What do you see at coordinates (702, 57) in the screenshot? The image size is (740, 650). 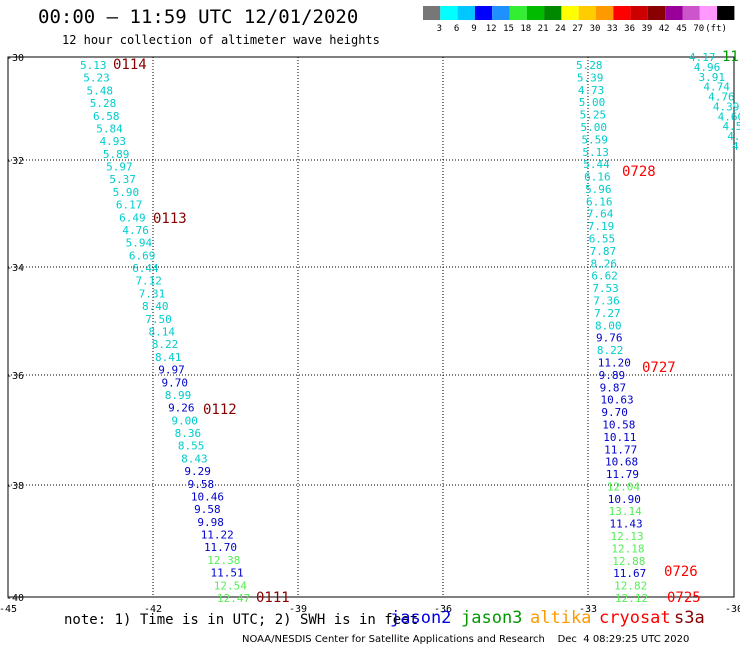 I see `swh-value: 4.17` at bounding box center [702, 57].